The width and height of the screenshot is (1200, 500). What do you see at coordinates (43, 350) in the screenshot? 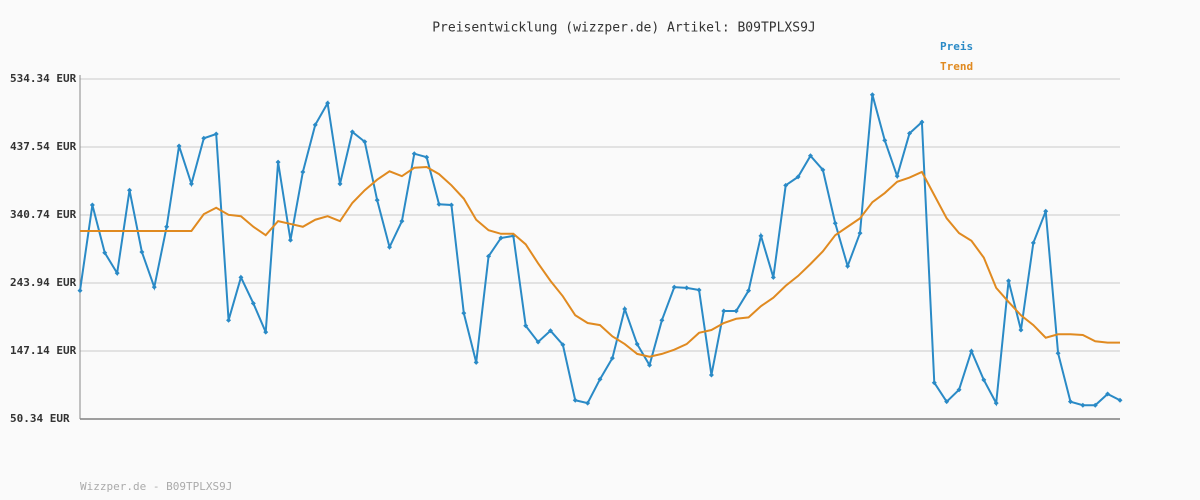
I see `y-tick-label: 147.14 EUR` at bounding box center [43, 350].